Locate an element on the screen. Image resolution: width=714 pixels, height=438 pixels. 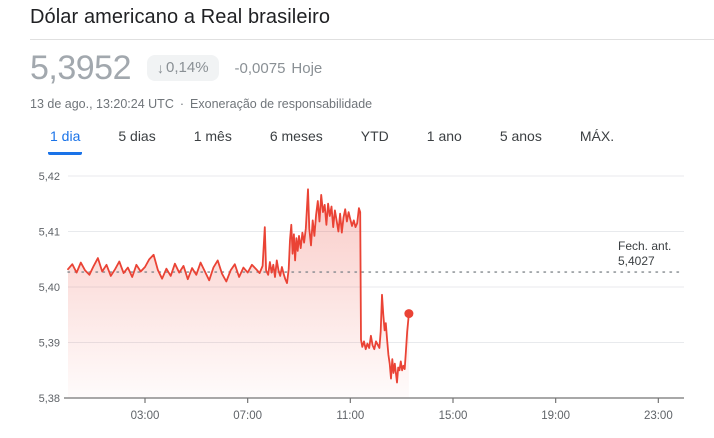
y-axis-label: 5,39 is located at coordinates (49, 344).